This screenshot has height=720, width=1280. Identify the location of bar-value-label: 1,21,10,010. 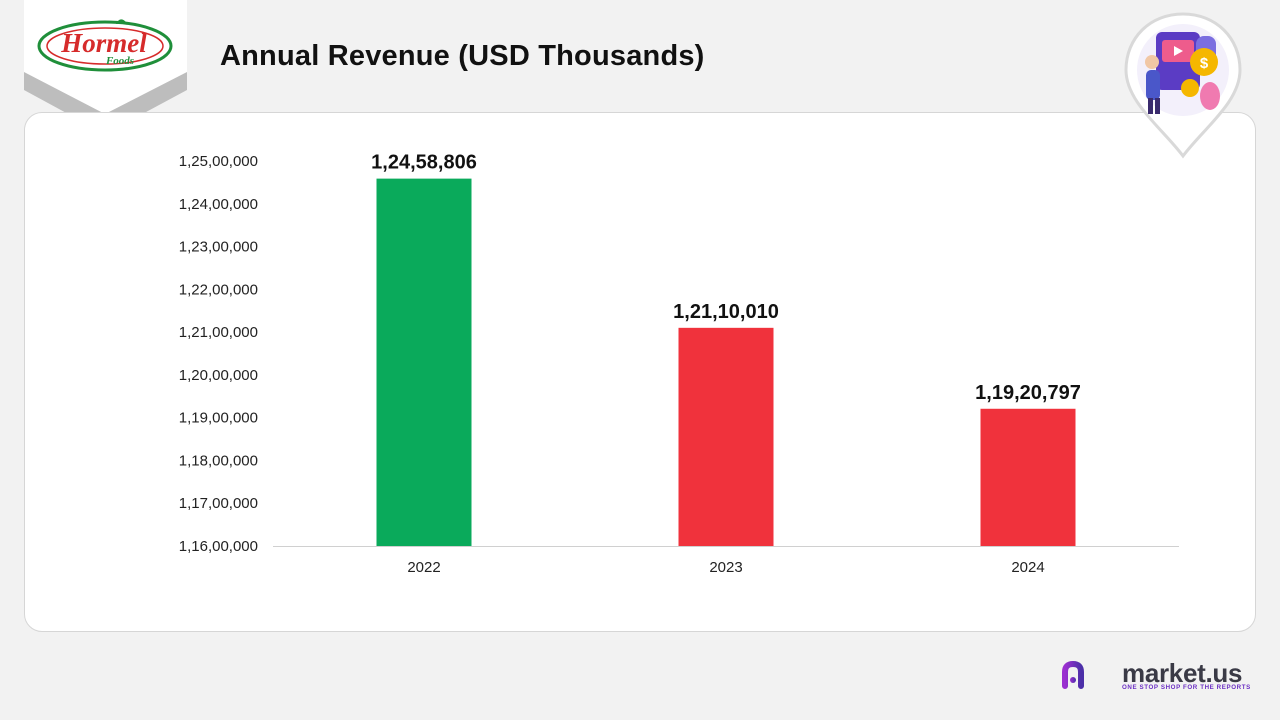
(726, 312).